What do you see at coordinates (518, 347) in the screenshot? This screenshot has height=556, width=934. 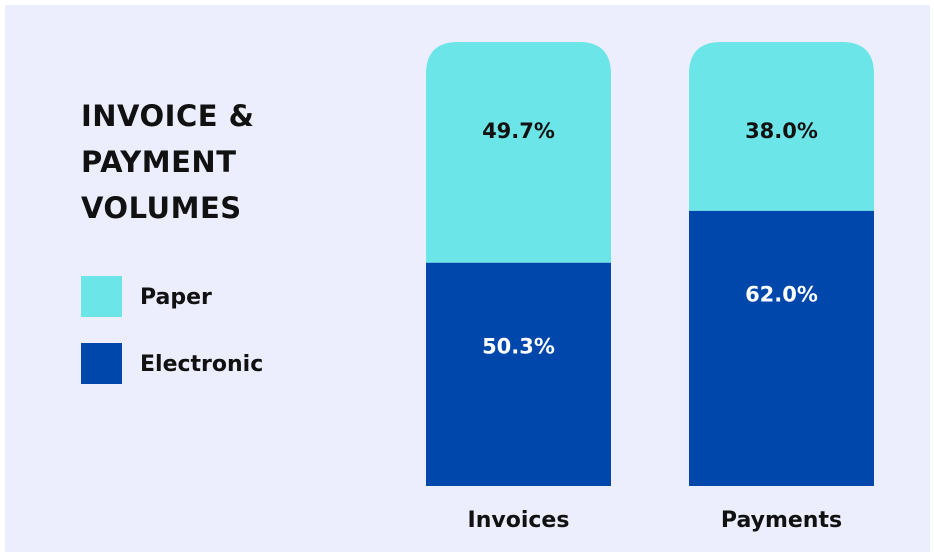 I see `value-label: 50.3%` at bounding box center [518, 347].